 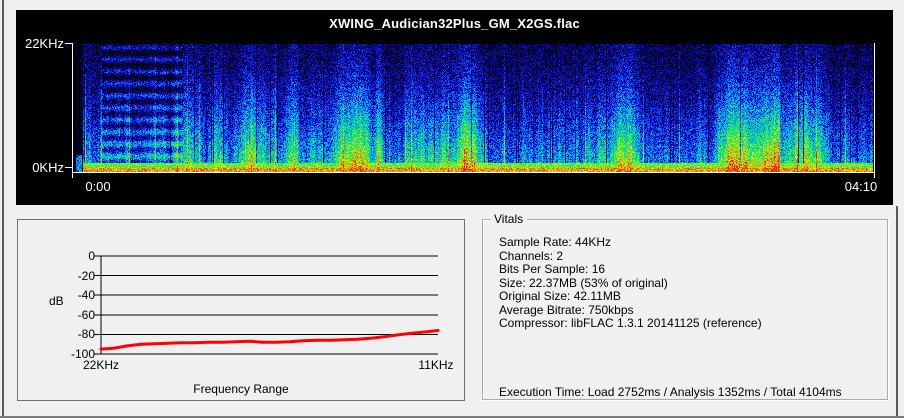 I want to click on vitals-original-size: Original Size: 42.11MB, so click(x=560, y=296).